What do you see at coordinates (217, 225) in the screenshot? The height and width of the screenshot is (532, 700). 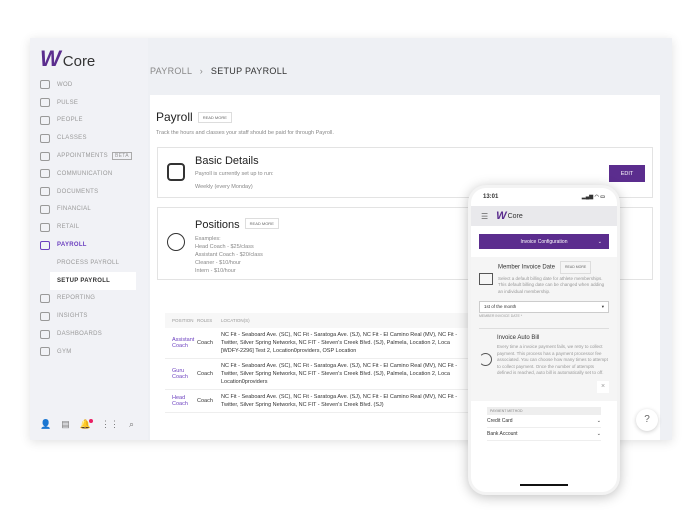 I see `positions-title: Positions` at bounding box center [217, 225].